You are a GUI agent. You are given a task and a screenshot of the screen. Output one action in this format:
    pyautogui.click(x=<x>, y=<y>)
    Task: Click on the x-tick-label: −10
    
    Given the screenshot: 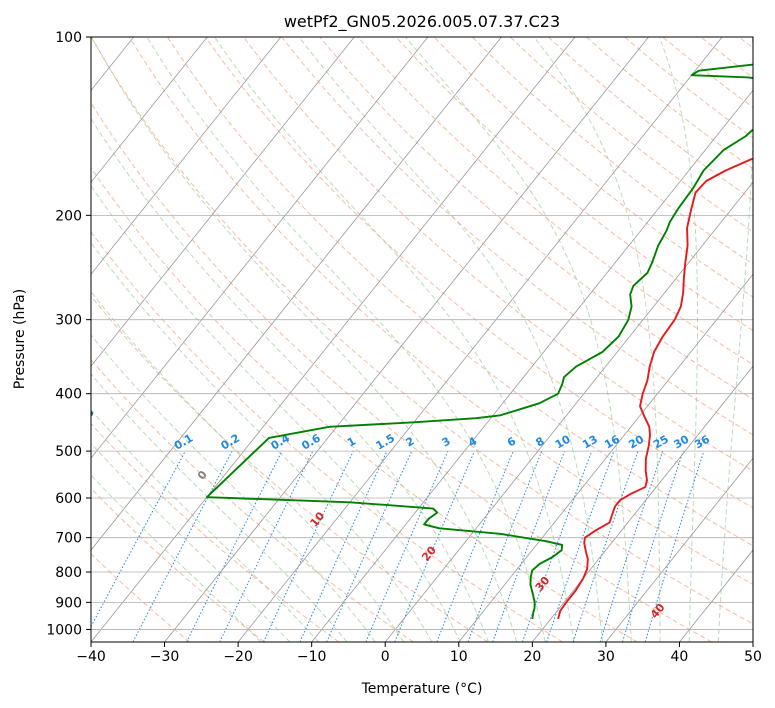 What is the action you would take?
    pyautogui.click(x=312, y=657)
    